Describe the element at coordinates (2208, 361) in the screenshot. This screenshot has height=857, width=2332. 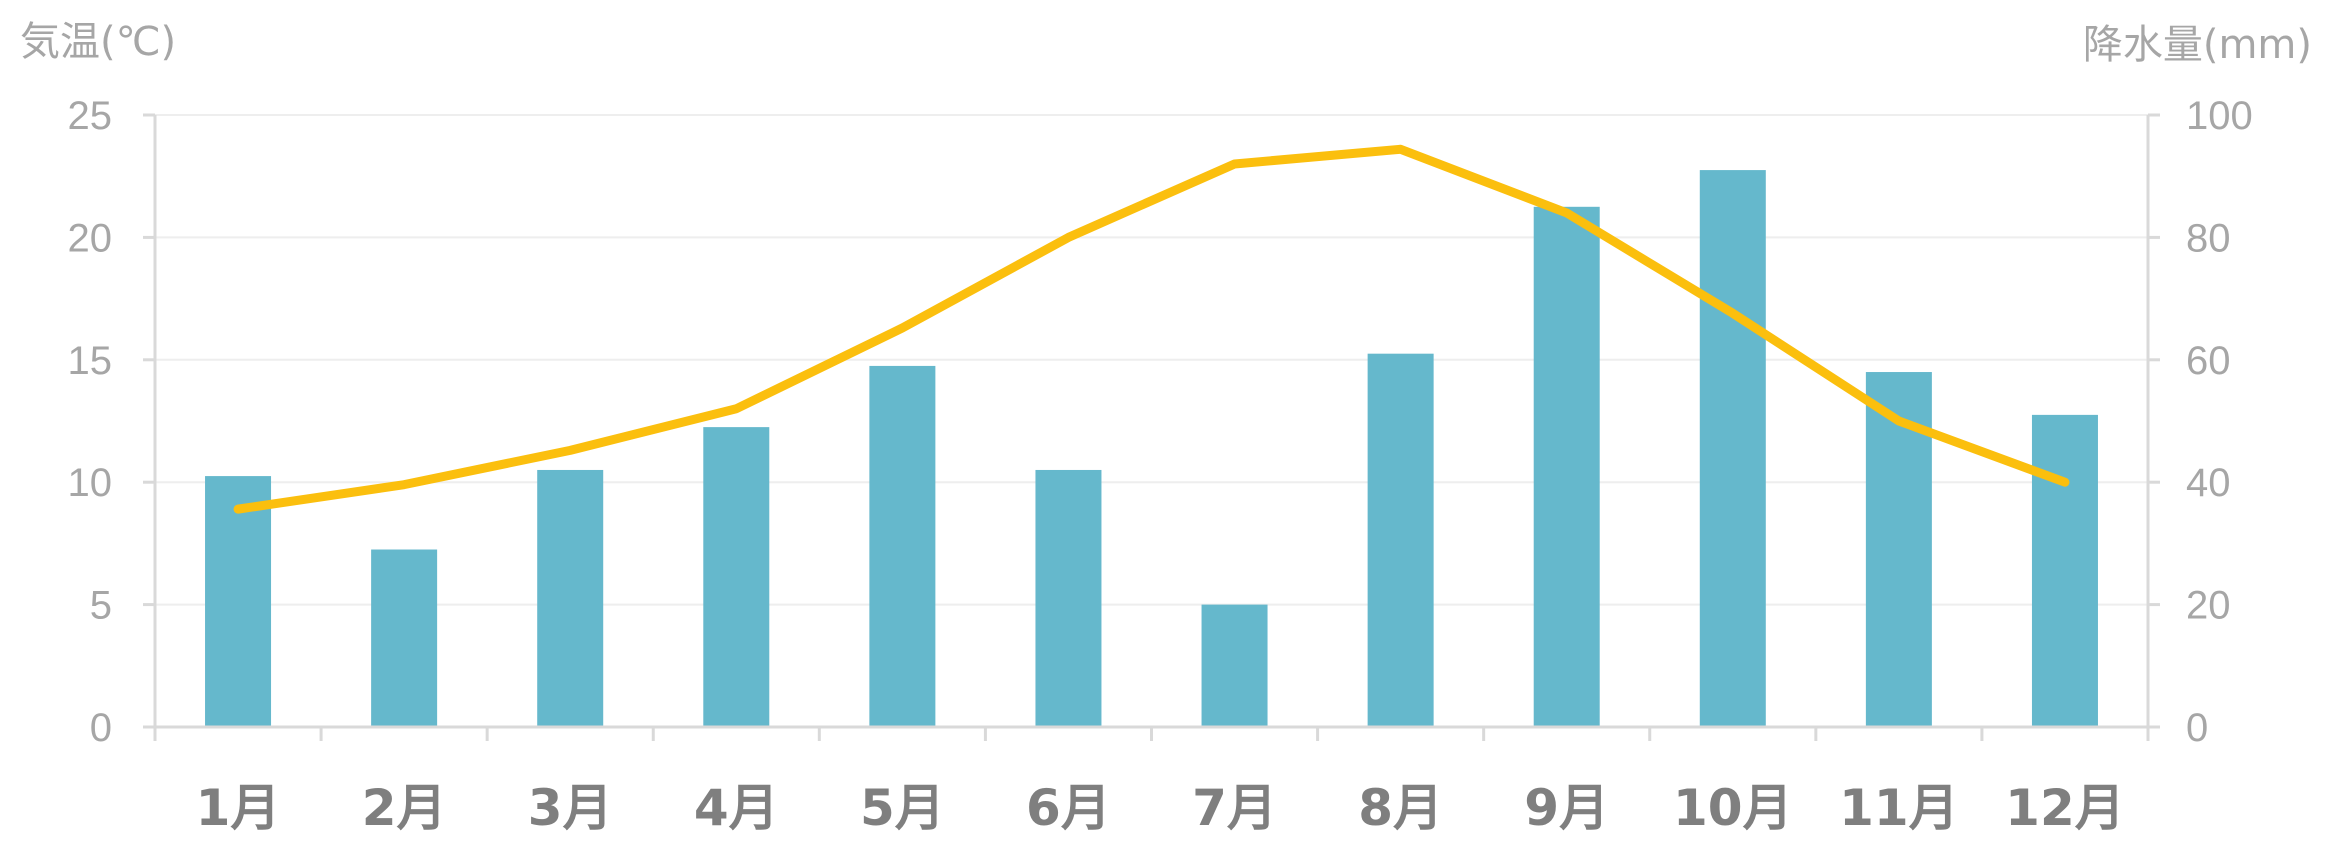
I see `right-tick-label-3: 60` at that location.